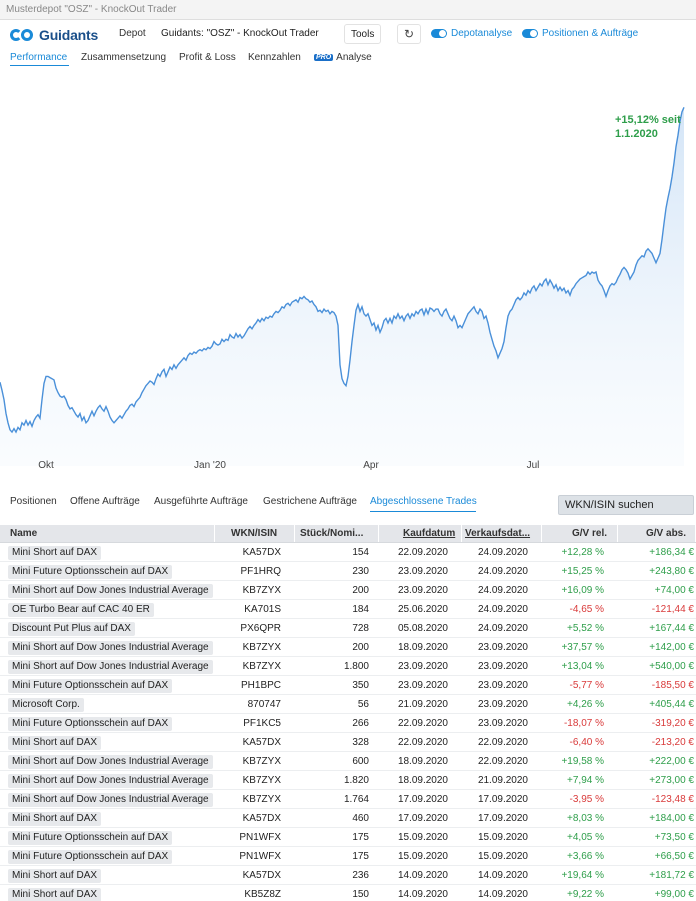 This screenshot has height=901, width=696. Describe the element at coordinates (409, 34) in the screenshot. I see `refresh-button: ↻` at that location.